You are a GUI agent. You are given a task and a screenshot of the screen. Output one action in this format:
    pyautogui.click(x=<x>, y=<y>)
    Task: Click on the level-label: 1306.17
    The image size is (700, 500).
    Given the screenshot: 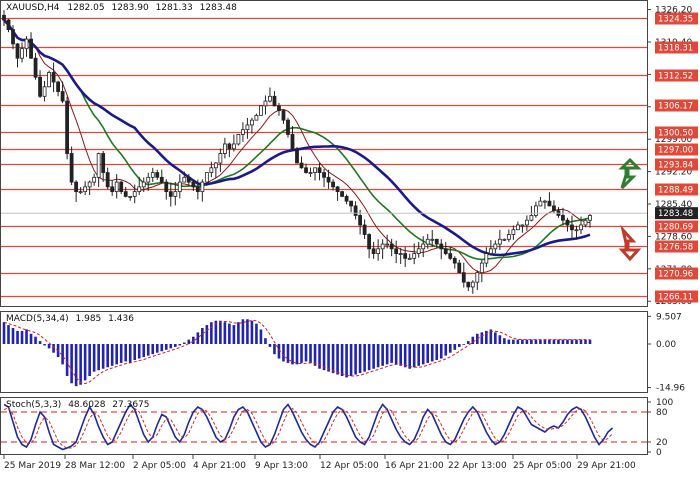 What is the action you would take?
    pyautogui.click(x=676, y=105)
    